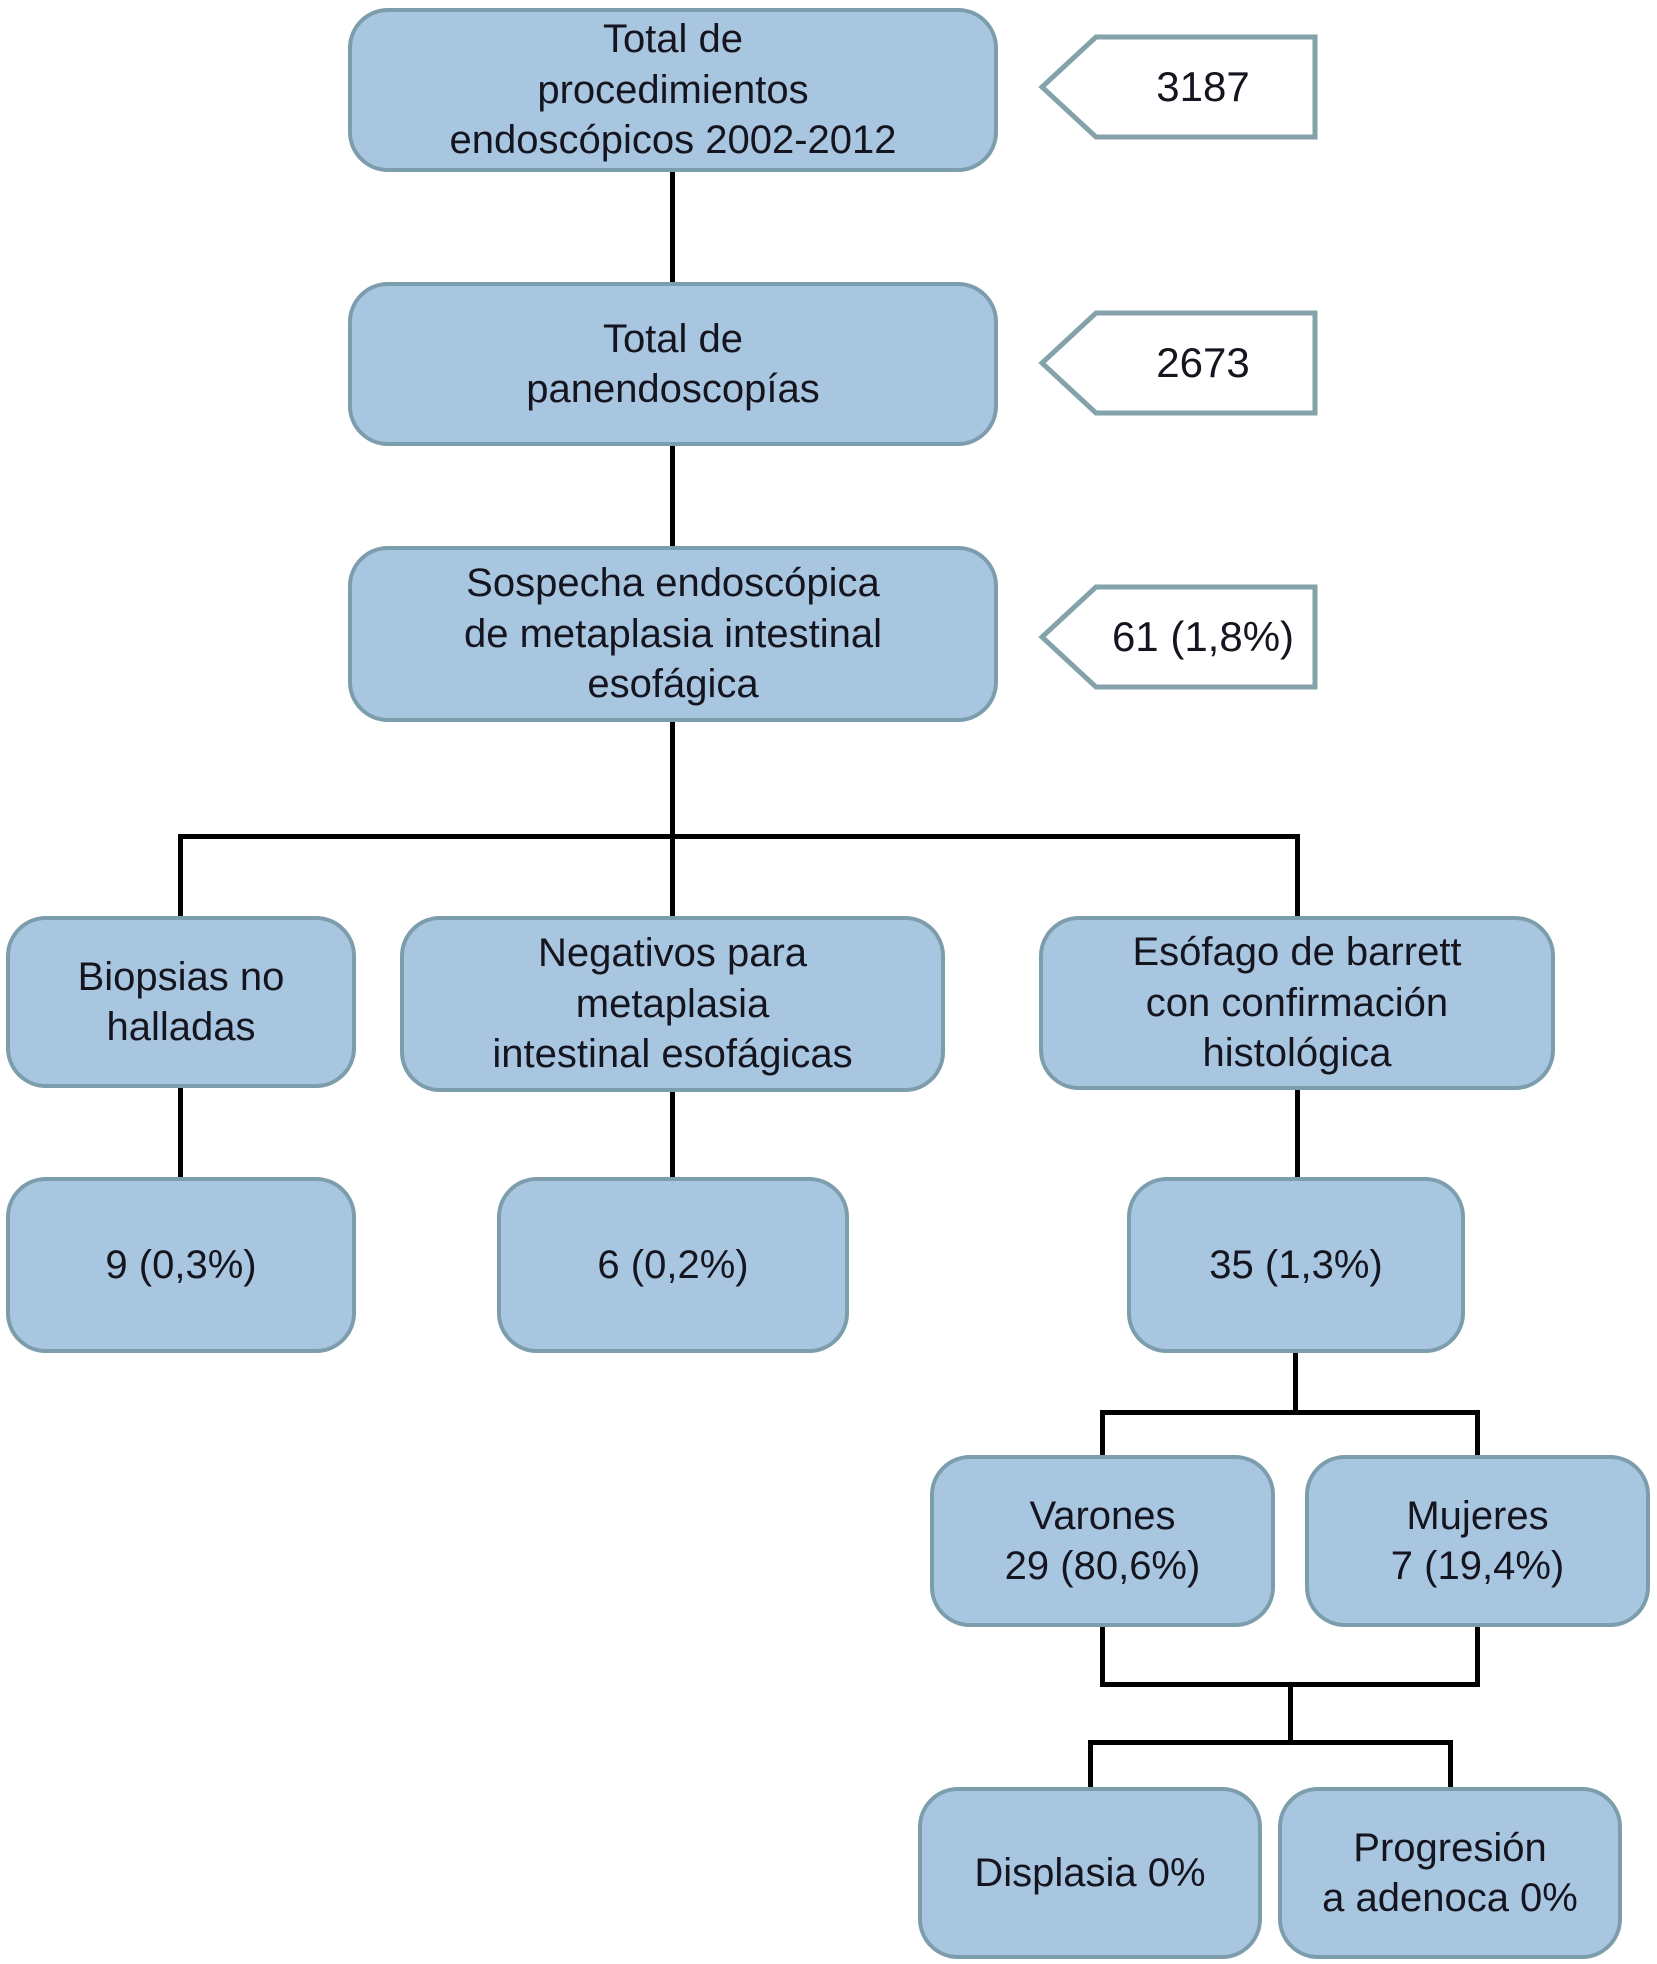 The image size is (1657, 1964). What do you see at coordinates (672, 496) in the screenshot?
I see `connector-panendo-to-sospecha` at bounding box center [672, 496].